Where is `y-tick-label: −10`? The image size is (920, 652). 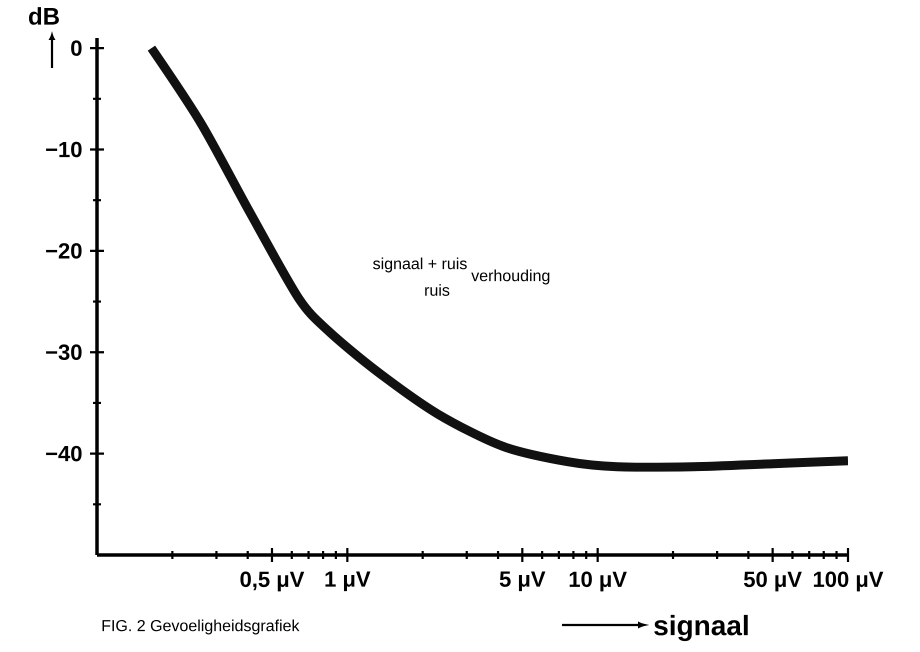 y-tick-label: −10 is located at coordinates (64, 150).